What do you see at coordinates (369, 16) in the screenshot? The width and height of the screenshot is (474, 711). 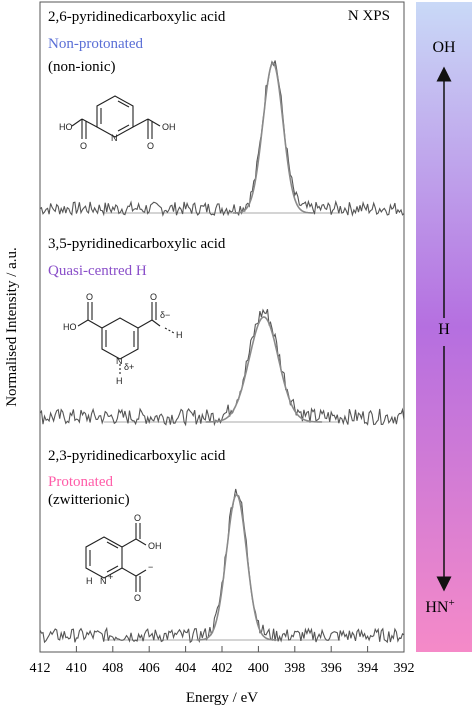 I see `plot-label: N XPS` at bounding box center [369, 16].